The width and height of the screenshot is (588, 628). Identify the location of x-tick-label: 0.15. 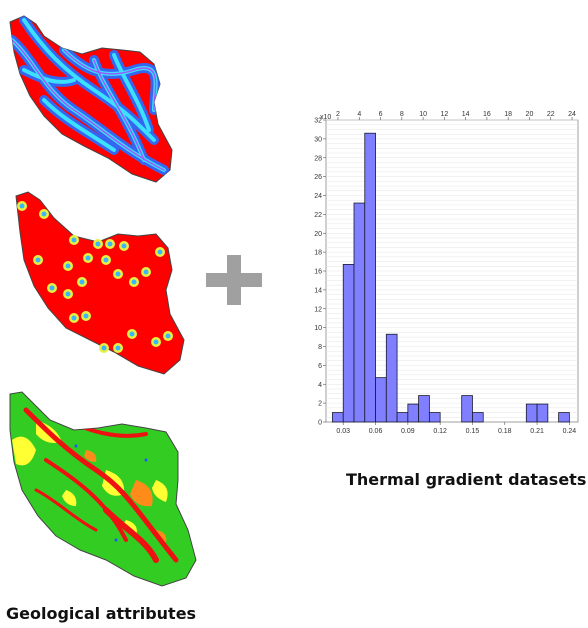
(473, 431).